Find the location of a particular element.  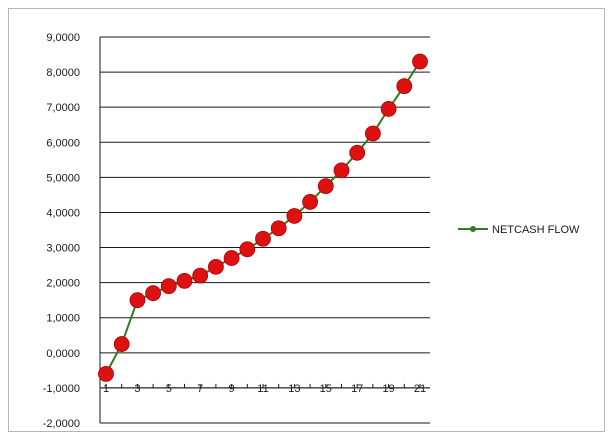

legend-marker-swatch is located at coordinates (473, 229).